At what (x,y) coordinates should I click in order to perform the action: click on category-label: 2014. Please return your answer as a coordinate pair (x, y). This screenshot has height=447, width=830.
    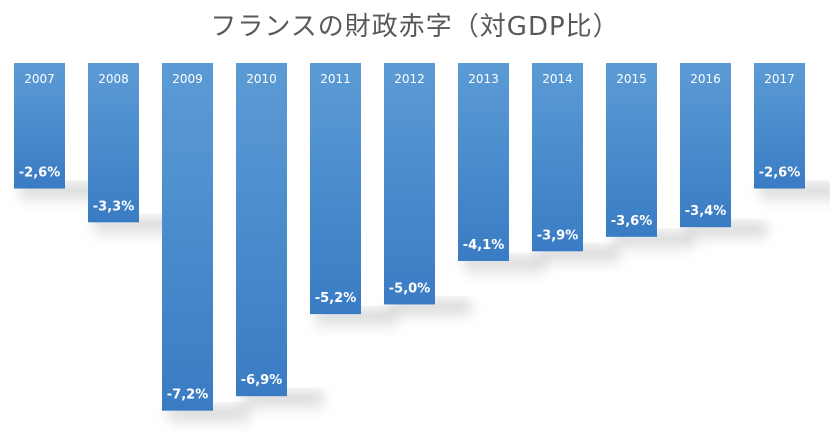
    Looking at the image, I should click on (557, 79).